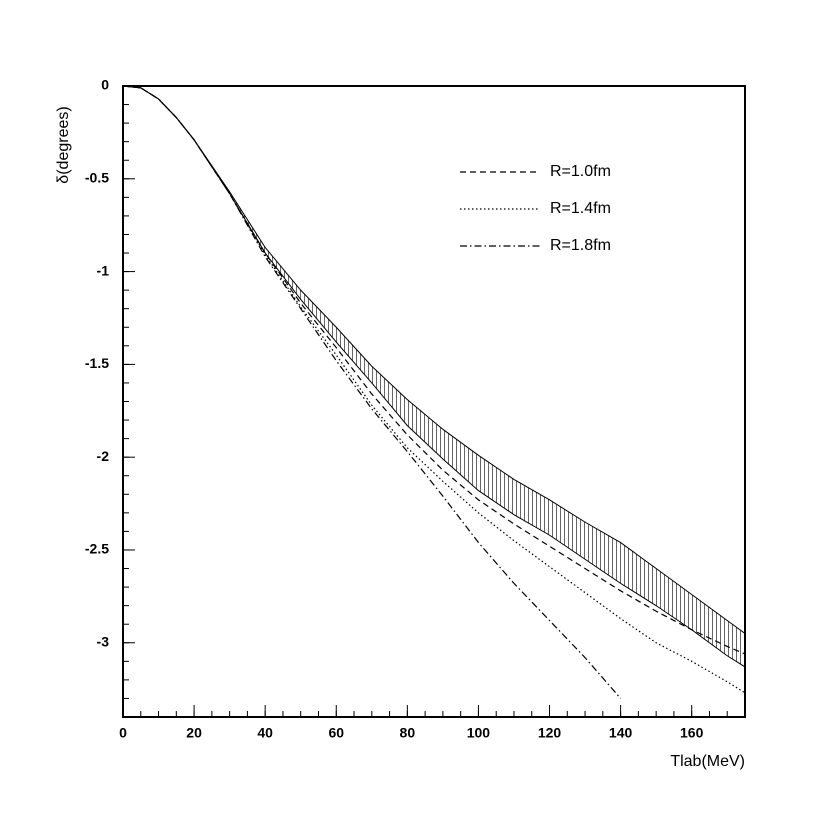  Describe the element at coordinates (63, 144) in the screenshot. I see `y-axis-label: δ(degrees)` at that location.